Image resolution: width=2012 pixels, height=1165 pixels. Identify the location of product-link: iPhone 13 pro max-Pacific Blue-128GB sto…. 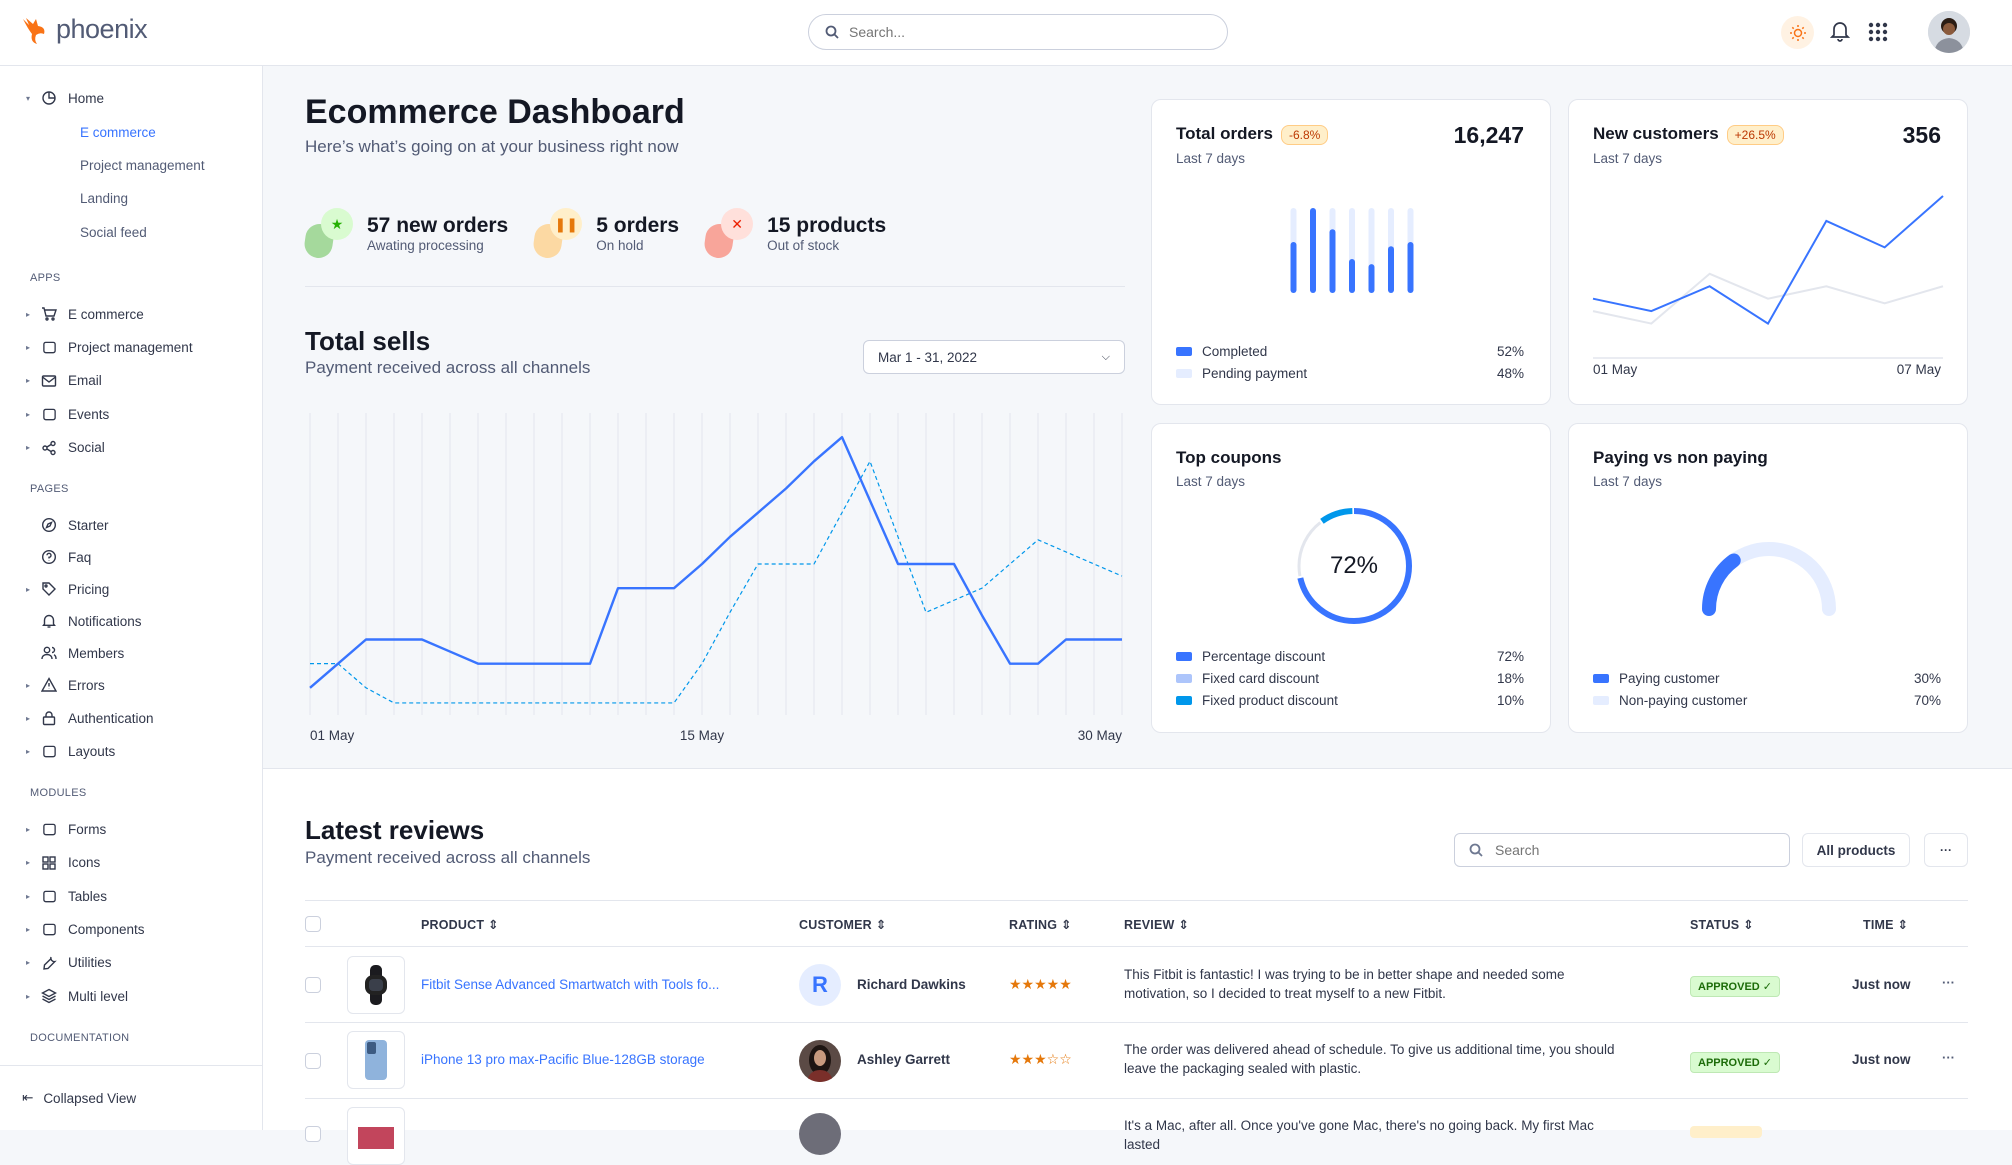
(563, 1059).